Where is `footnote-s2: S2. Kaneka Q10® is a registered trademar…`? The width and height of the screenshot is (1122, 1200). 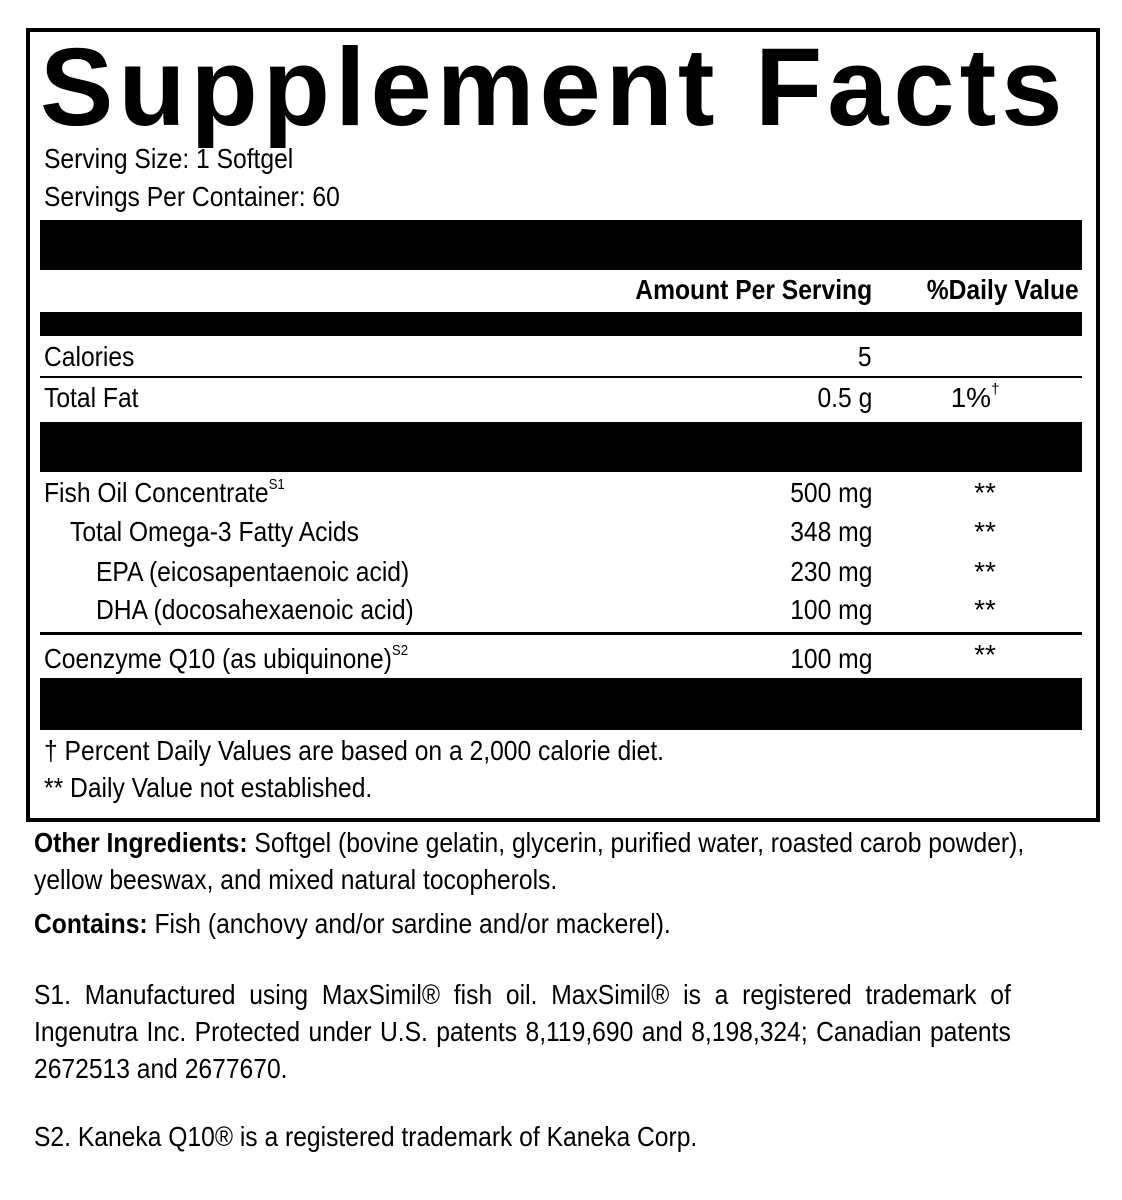
footnote-s2: S2. Kaneka Q10® is a registered trademar… is located at coordinates (366, 1136).